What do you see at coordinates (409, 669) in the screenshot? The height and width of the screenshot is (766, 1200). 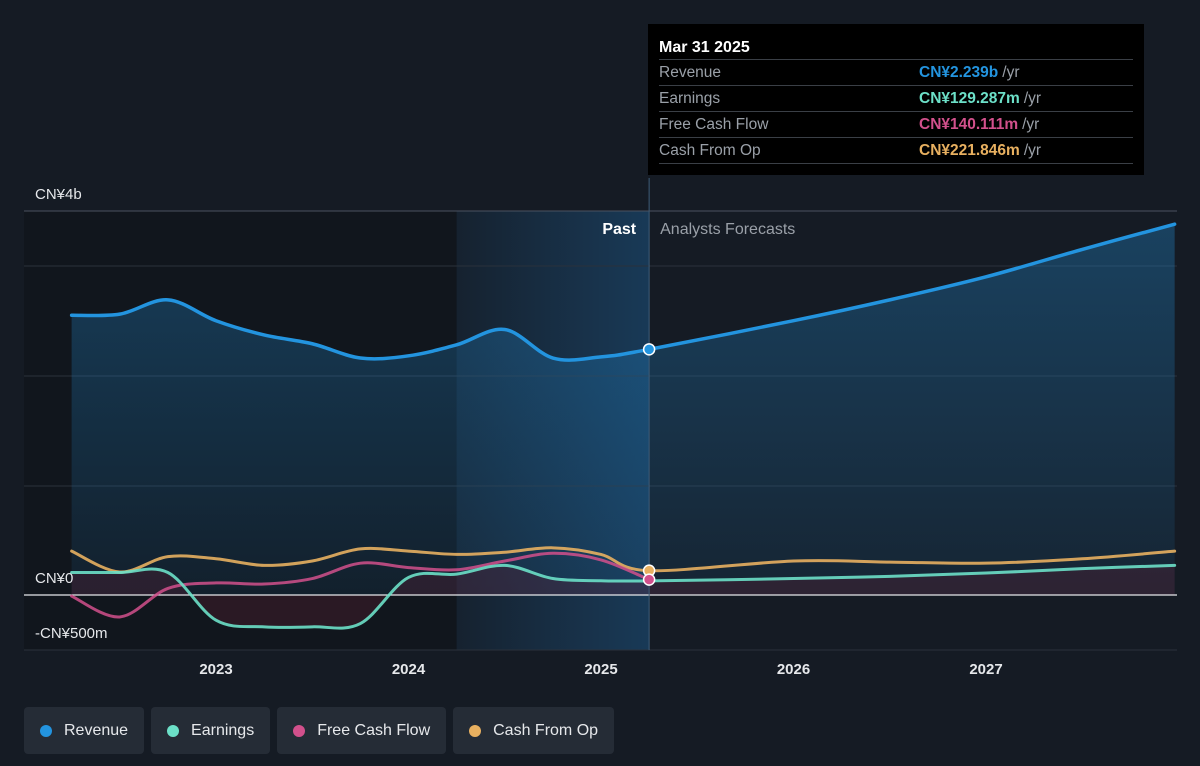 I see `x-tick-label: 2024` at bounding box center [409, 669].